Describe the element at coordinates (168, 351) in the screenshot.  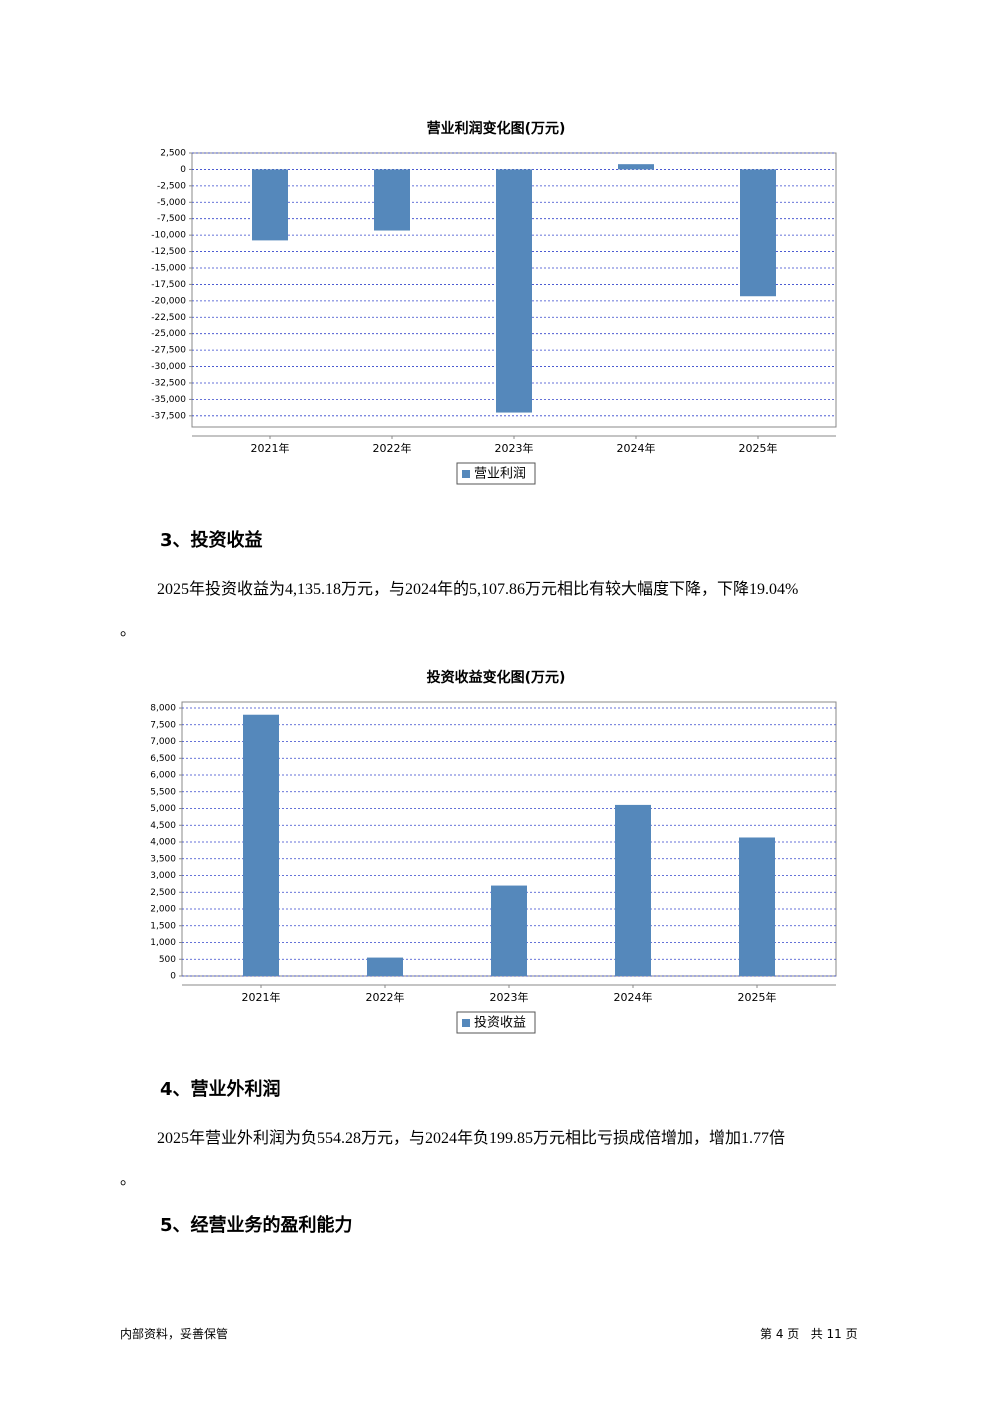
I see `y-tick-label: -27,500` at that location.